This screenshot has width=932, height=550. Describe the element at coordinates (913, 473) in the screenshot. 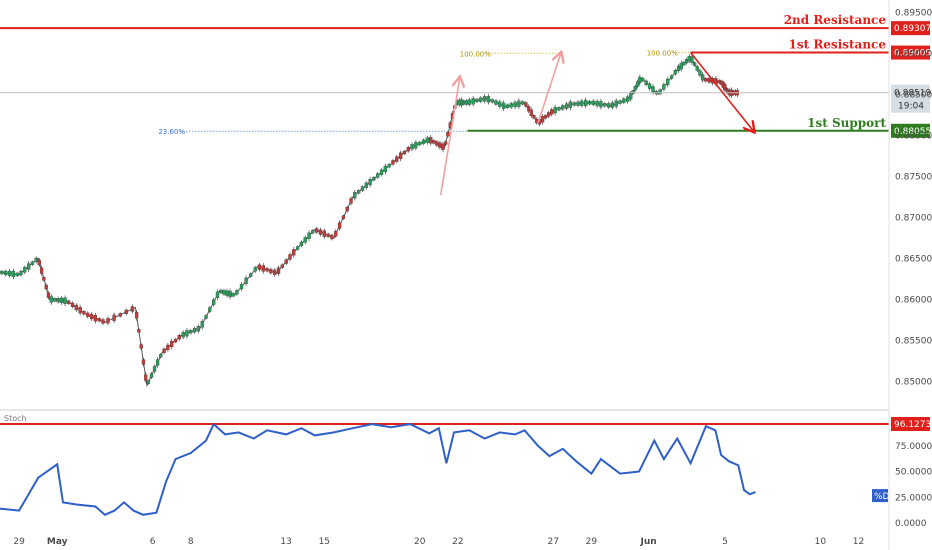

I see `stoch-tick-label: 50.0000` at that location.